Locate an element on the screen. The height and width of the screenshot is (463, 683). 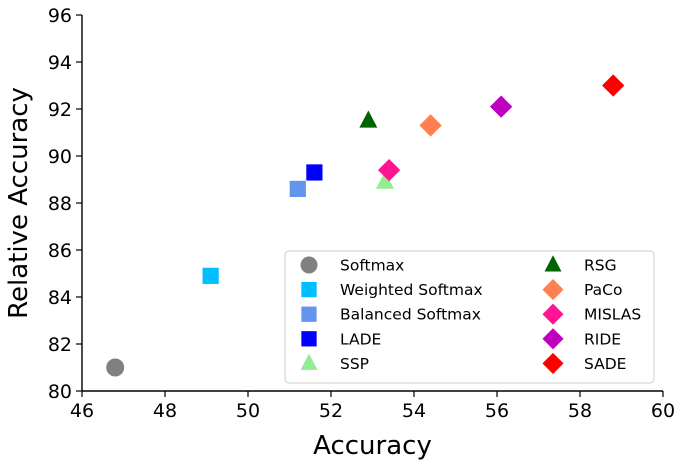
legend-label-lade: LADE is located at coordinates (360, 339).